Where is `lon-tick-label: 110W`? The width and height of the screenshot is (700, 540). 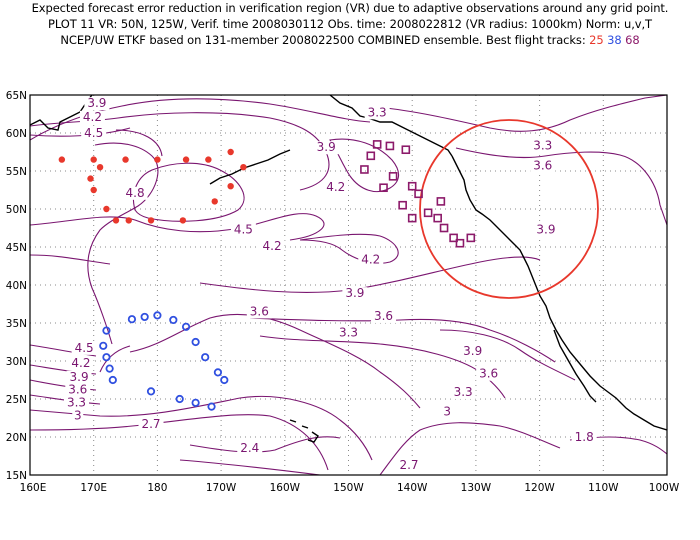 lon-tick-label: 110W is located at coordinates (603, 488).